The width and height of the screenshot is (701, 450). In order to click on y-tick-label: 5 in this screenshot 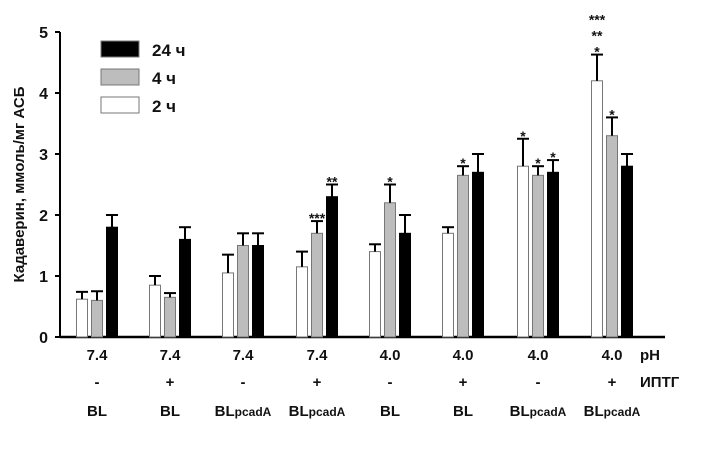, I will do `click(43, 33)`.